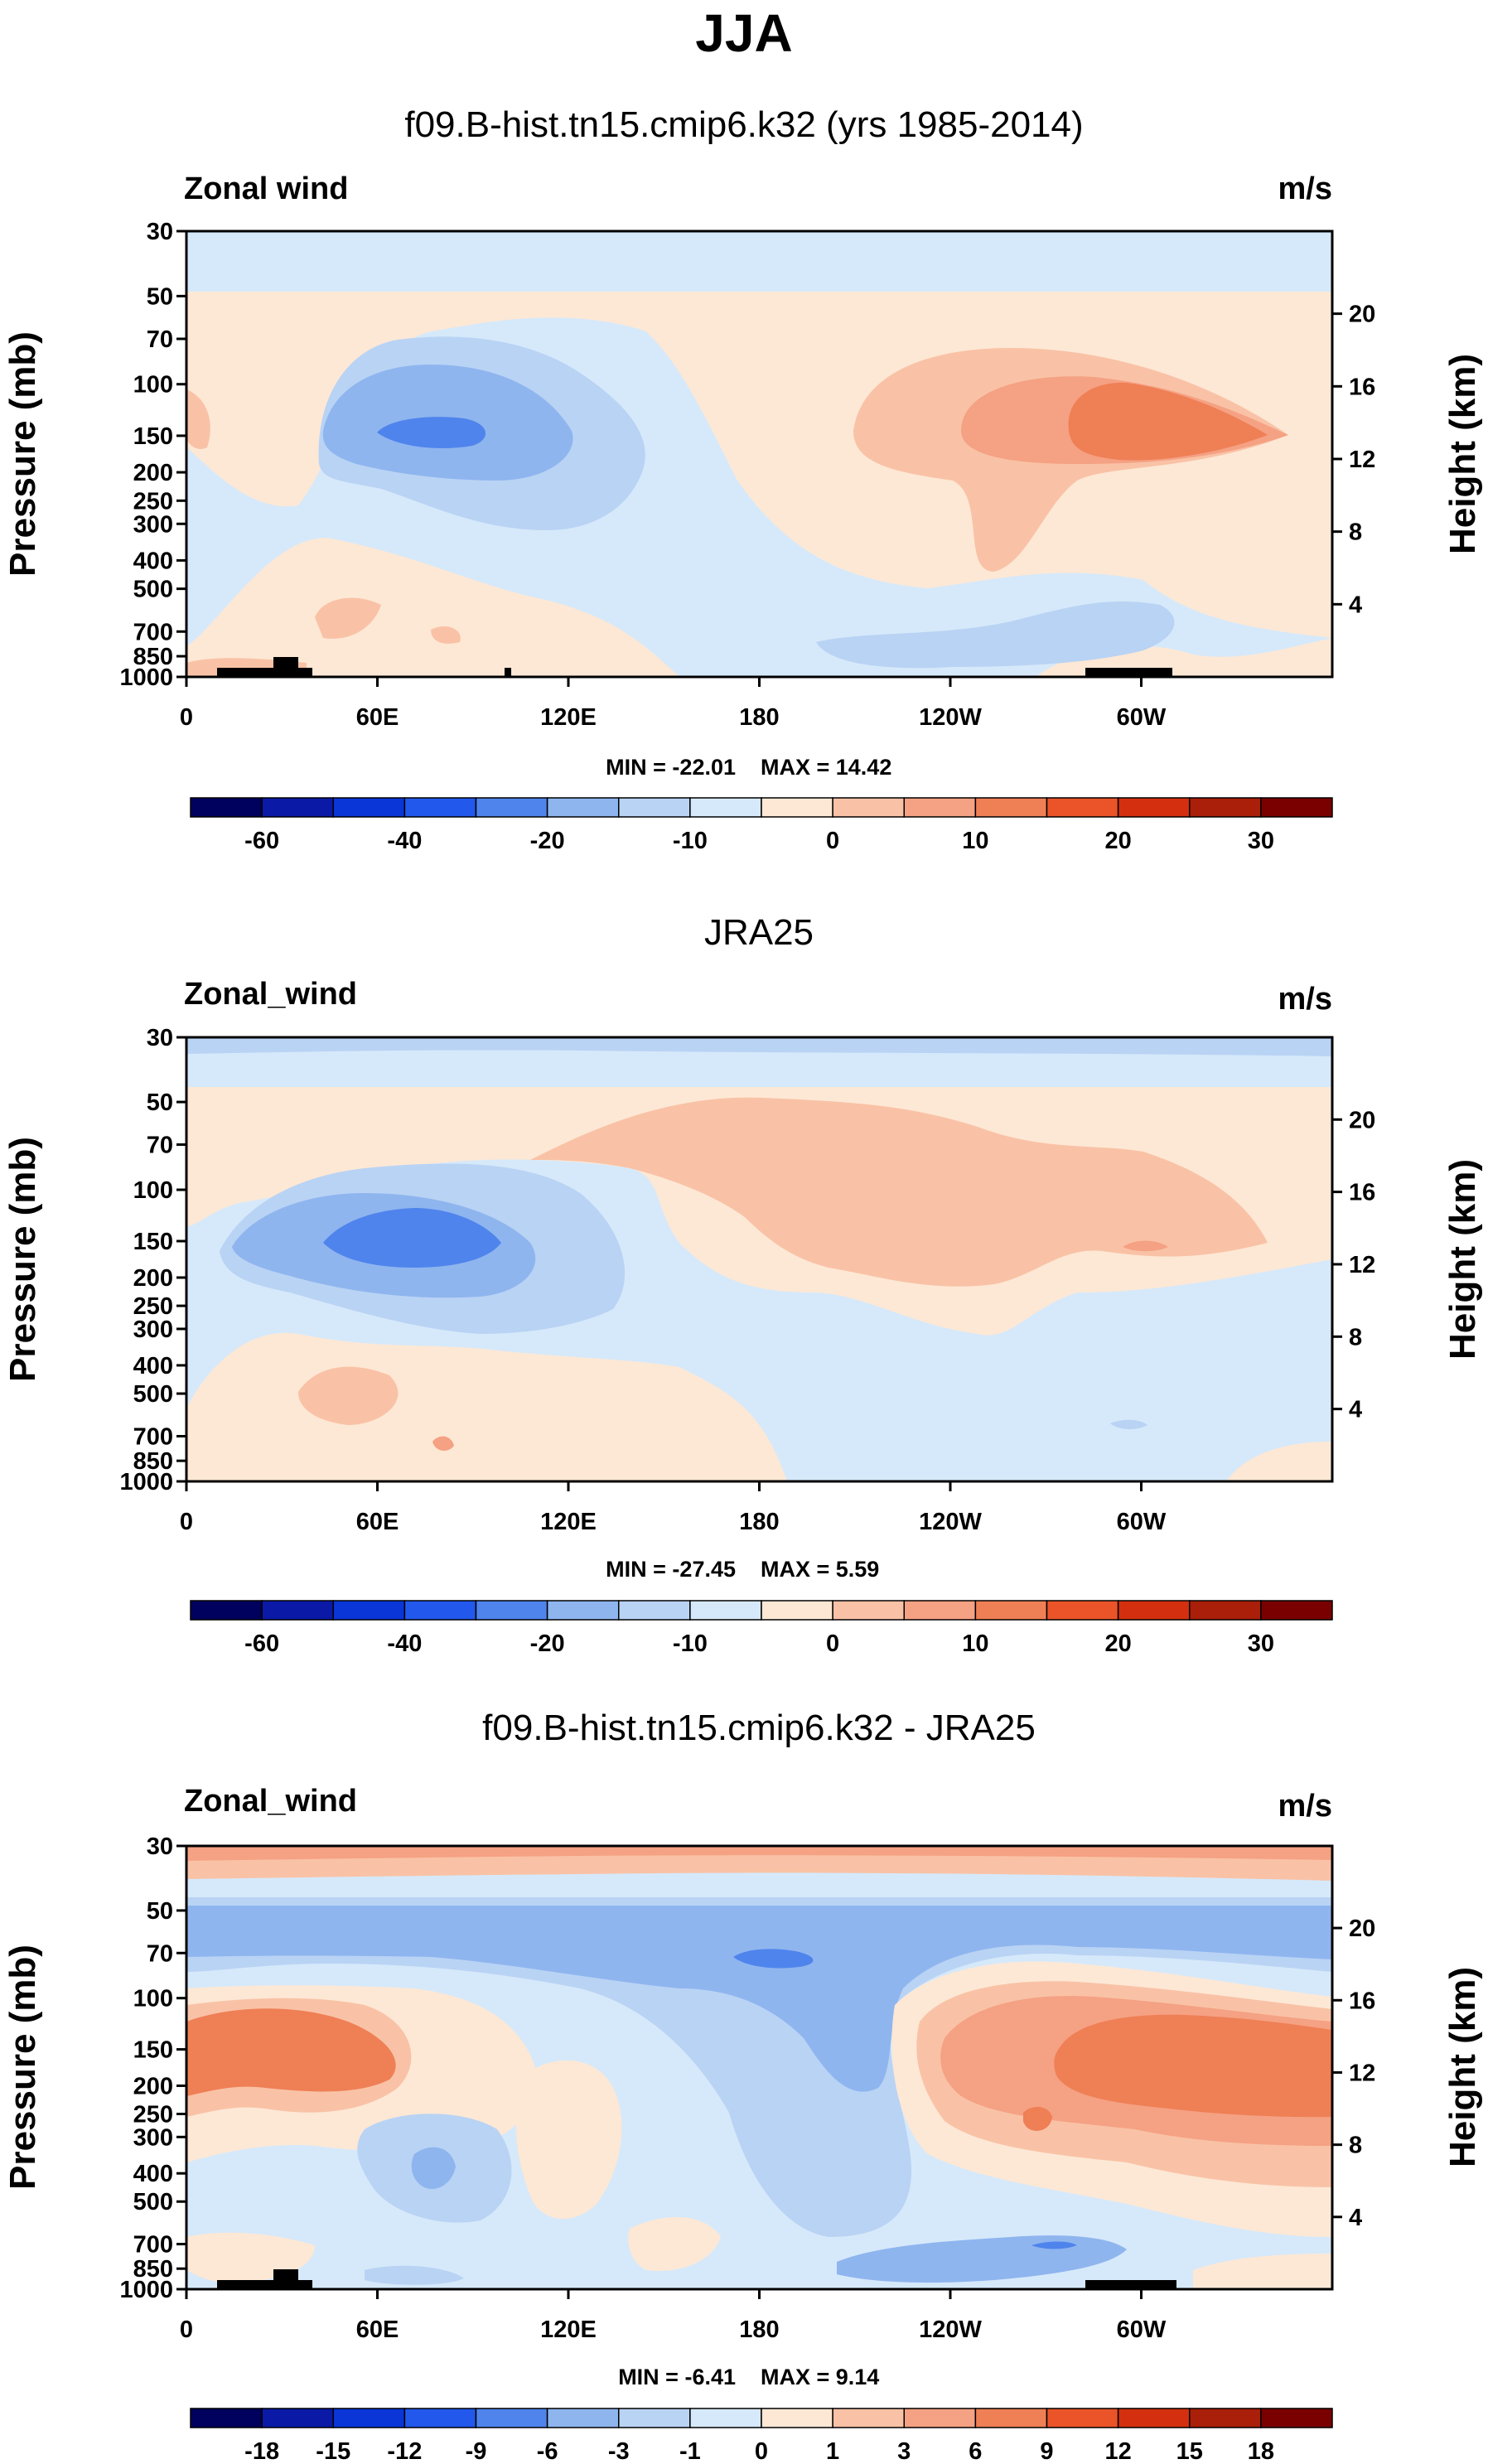 Image resolution: width=1488 pixels, height=2464 pixels. Describe the element at coordinates (1262, 2271) in the screenshot. I see `contour-surface-east` at that location.